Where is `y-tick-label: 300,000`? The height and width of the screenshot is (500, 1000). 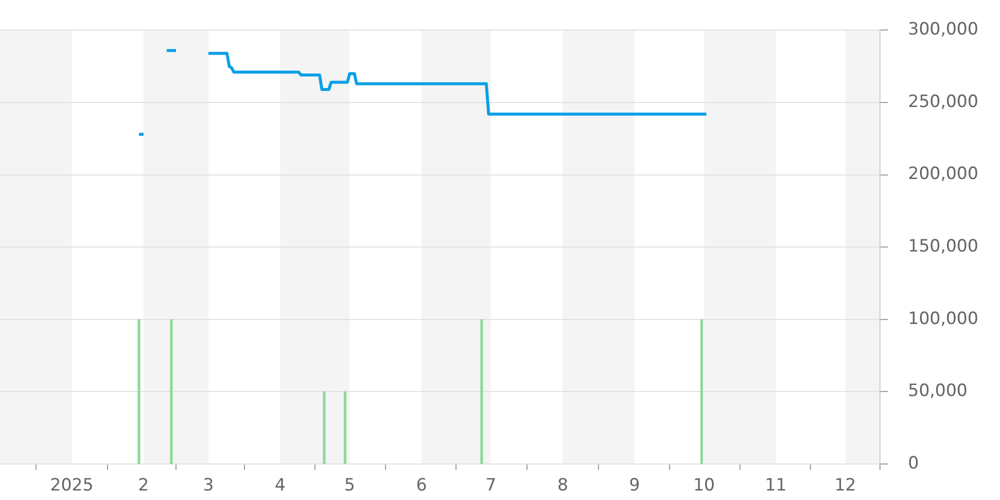 y-tick-label: 300,000 is located at coordinates (943, 30).